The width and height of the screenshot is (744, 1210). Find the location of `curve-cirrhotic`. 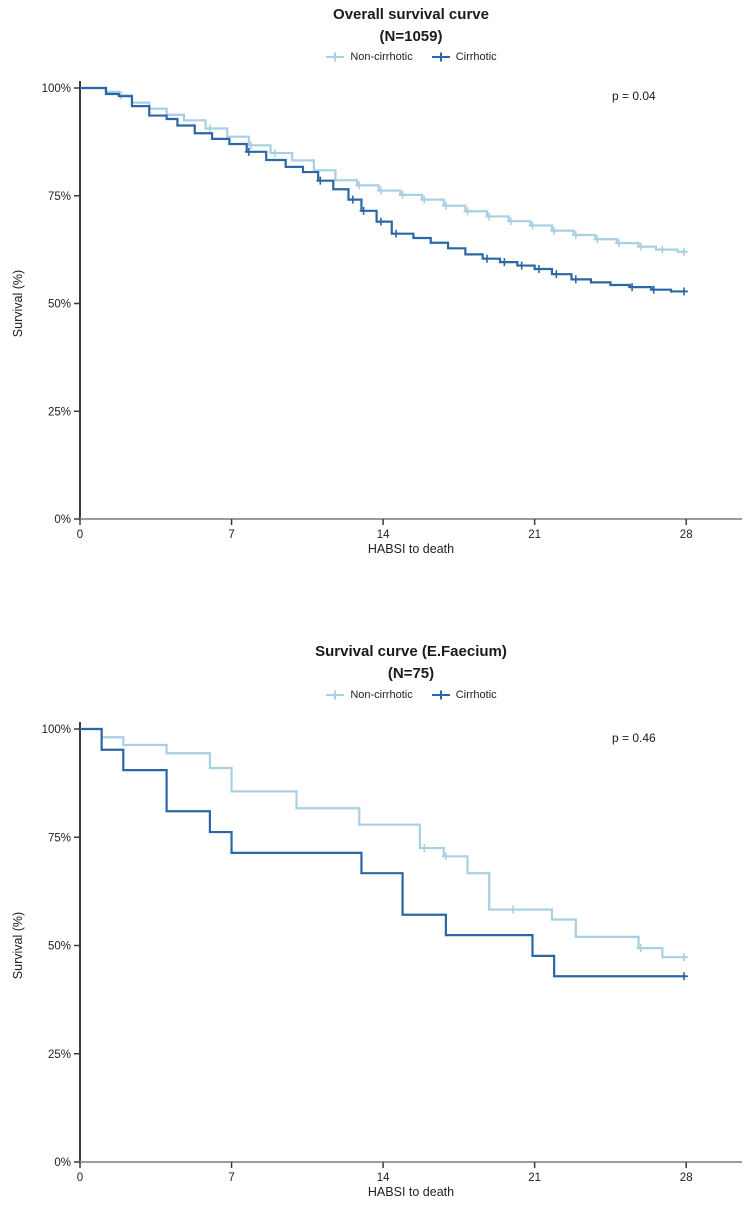

curve-cirrhotic is located at coordinates (383, 189).